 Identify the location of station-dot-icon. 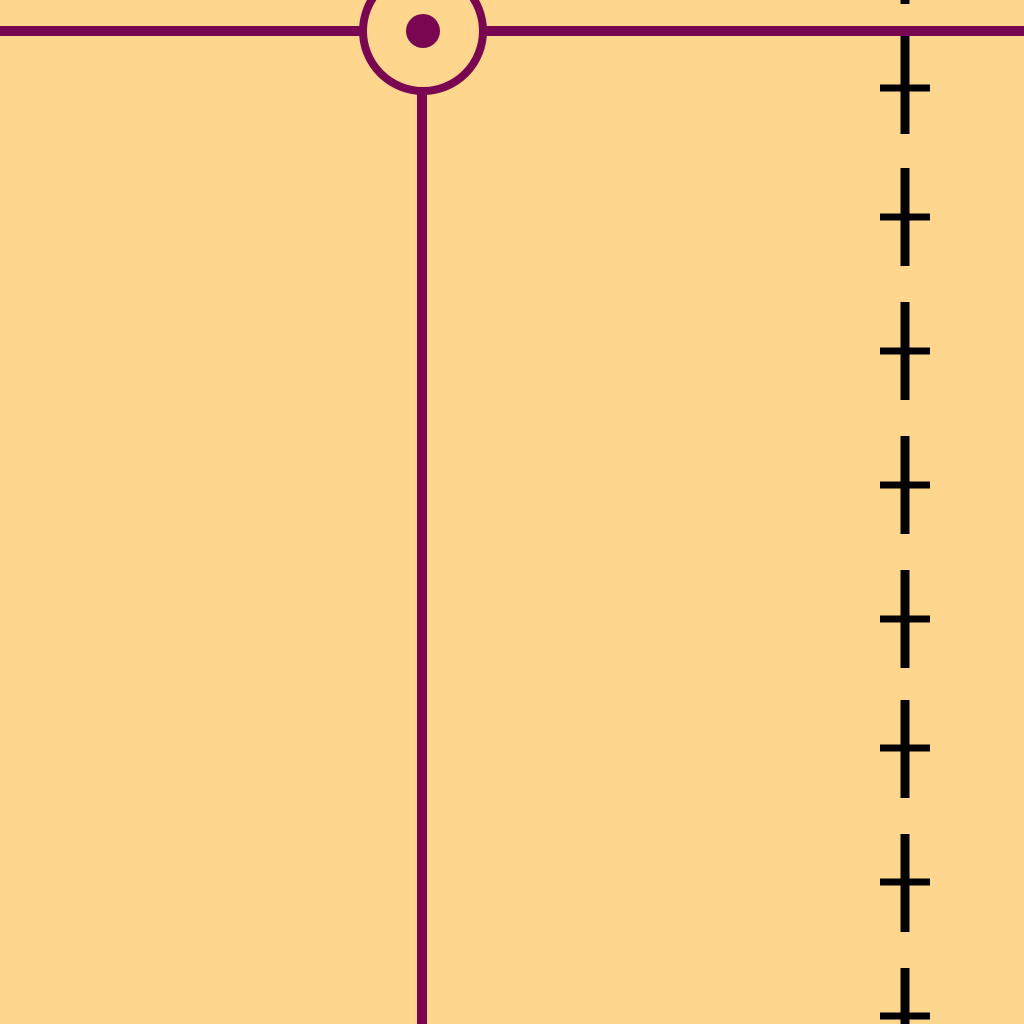
(423, 31).